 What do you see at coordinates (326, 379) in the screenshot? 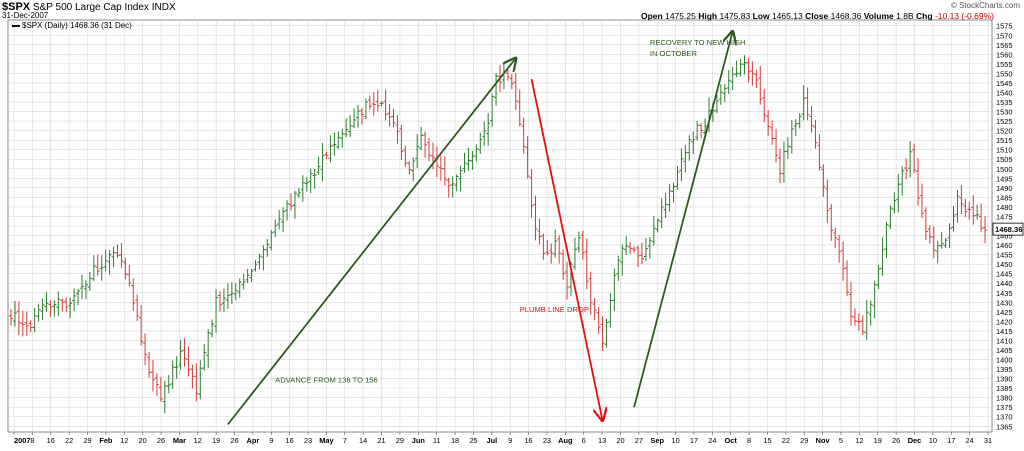
I see `annotation-advance: ADVANCE FROM 136 TO 156` at bounding box center [326, 379].